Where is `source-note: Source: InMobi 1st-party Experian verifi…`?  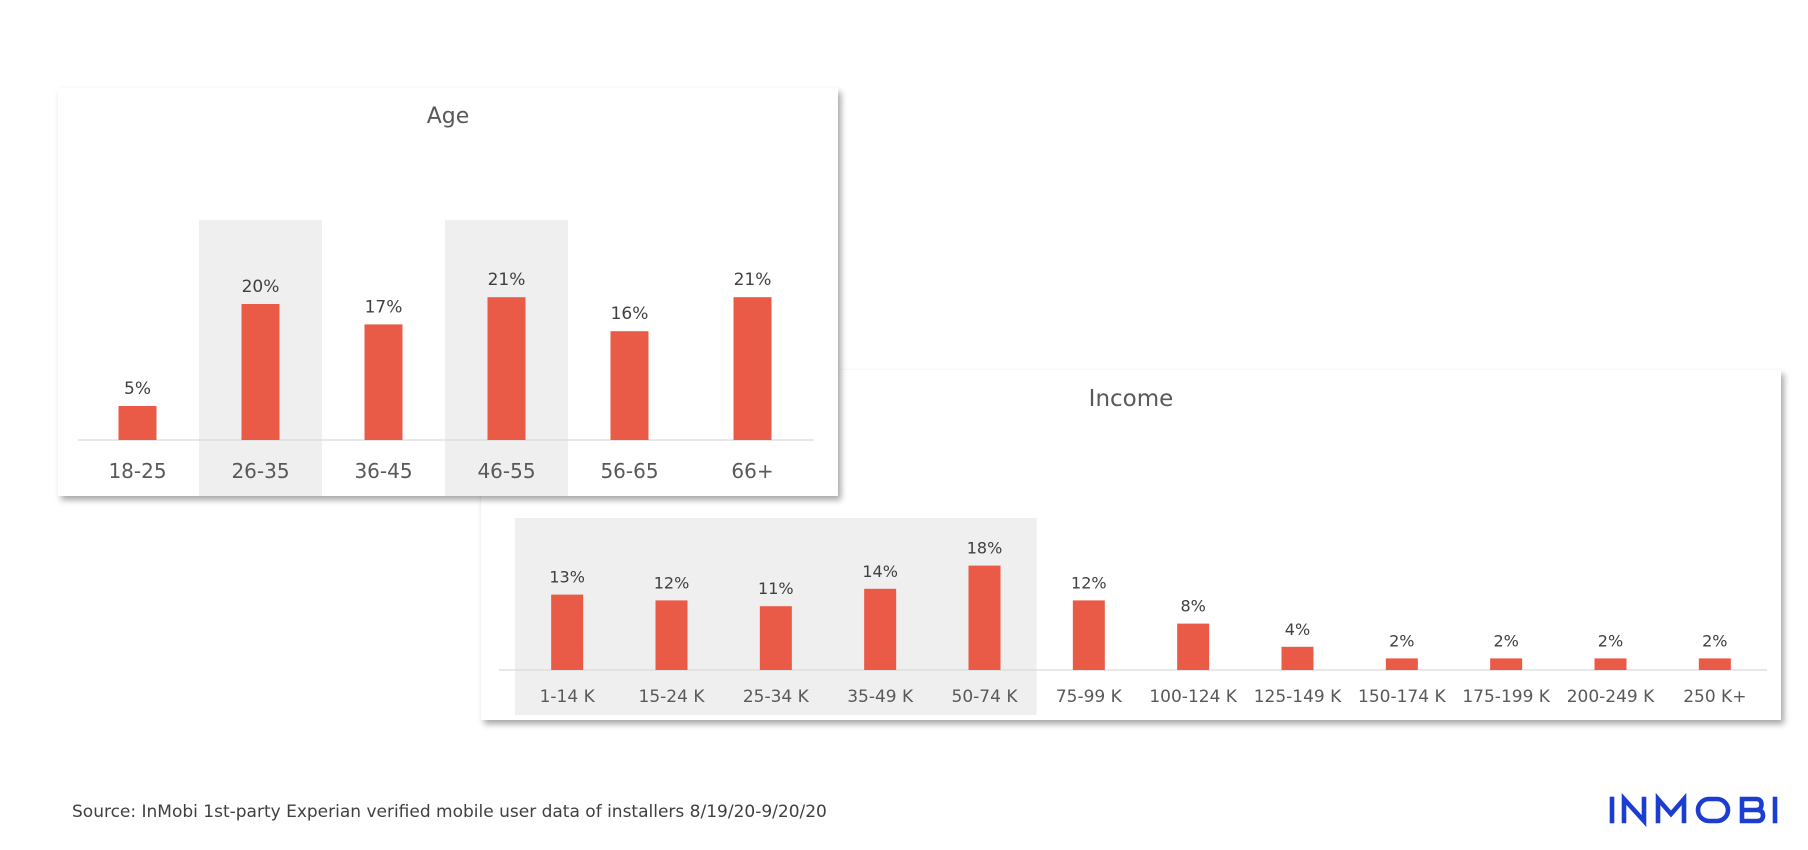
source-note: Source: InMobi 1st-party Experian verifi… is located at coordinates (449, 812).